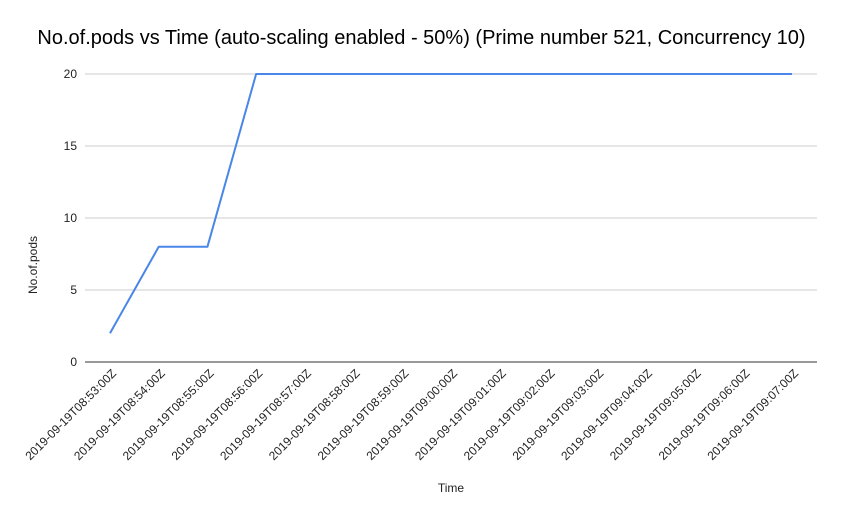 Image resolution: width=843 pixels, height=521 pixels. Describe the element at coordinates (217, 414) in the screenshot. I see `x-tick-label: 2019-09-19T08:56:00Z` at that location.